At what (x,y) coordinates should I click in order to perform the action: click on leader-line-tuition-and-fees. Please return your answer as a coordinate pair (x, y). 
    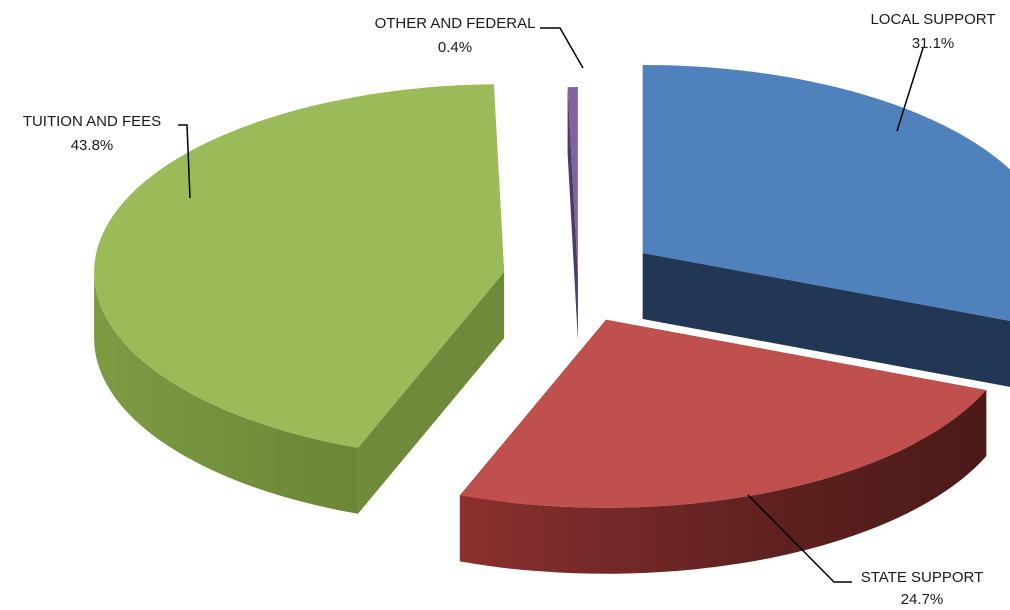
    Looking at the image, I should click on (184, 161).